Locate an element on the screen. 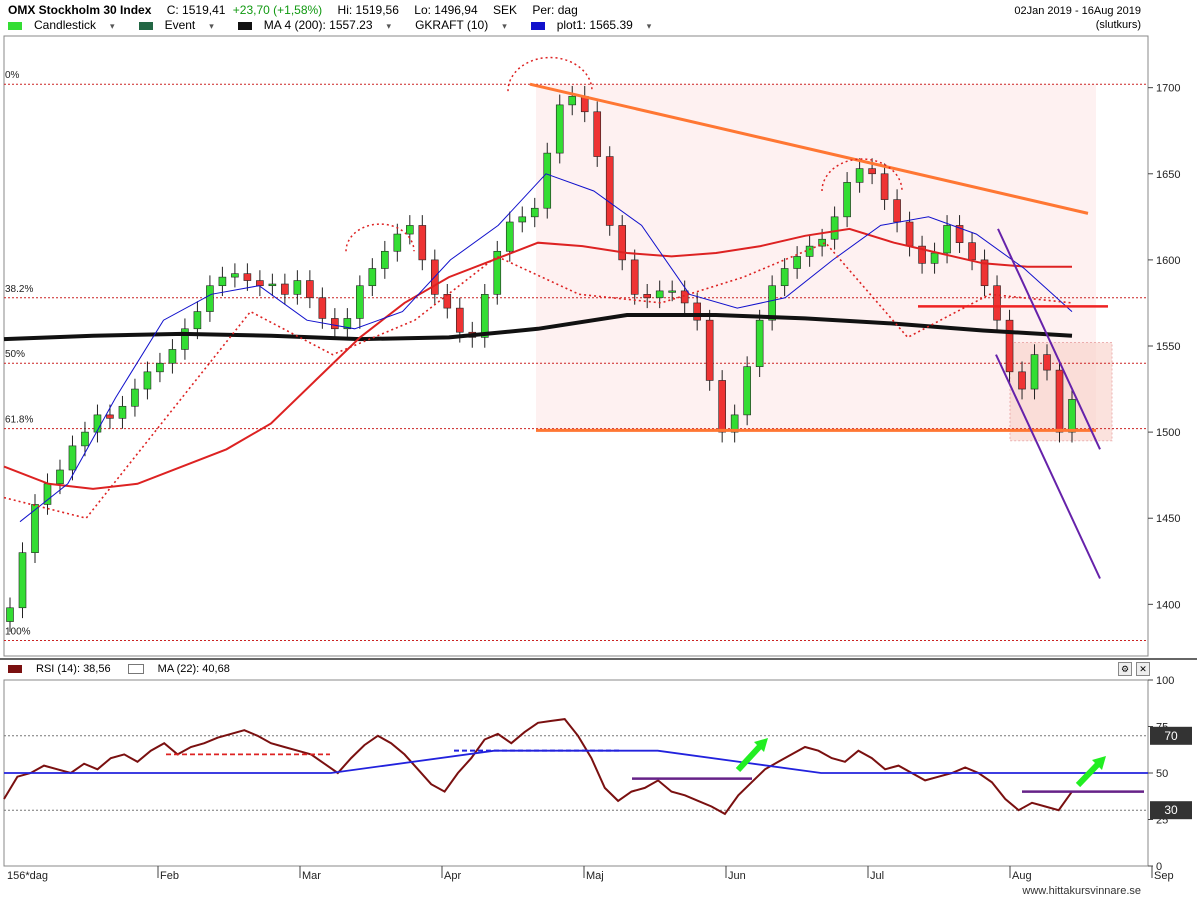 The image size is (1197, 901). fib-label: 0% is located at coordinates (12, 75).